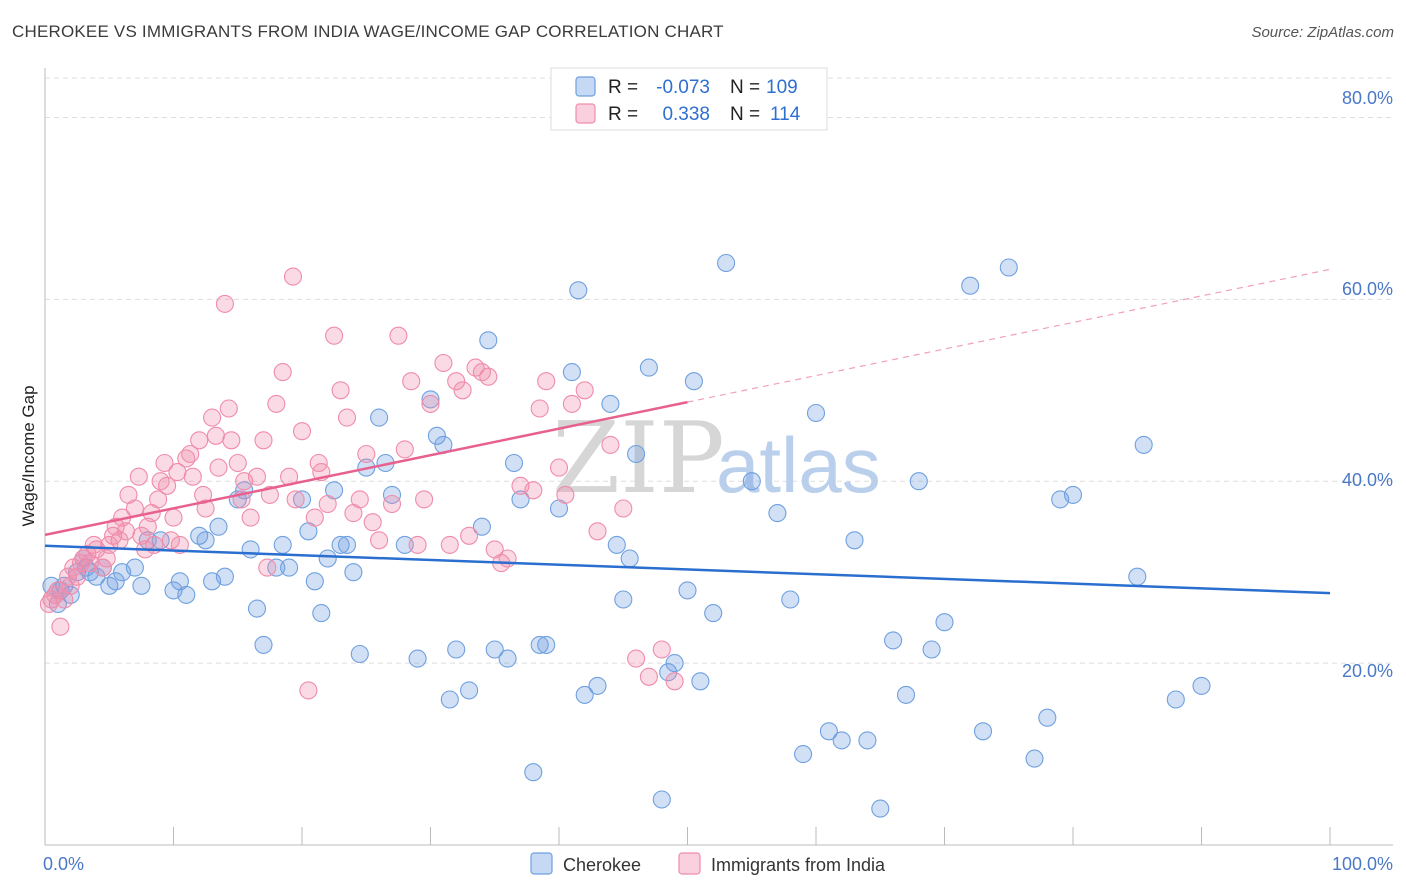 The width and height of the screenshot is (1406, 892). I want to click on legend-n-value-india: 114, so click(785, 114).